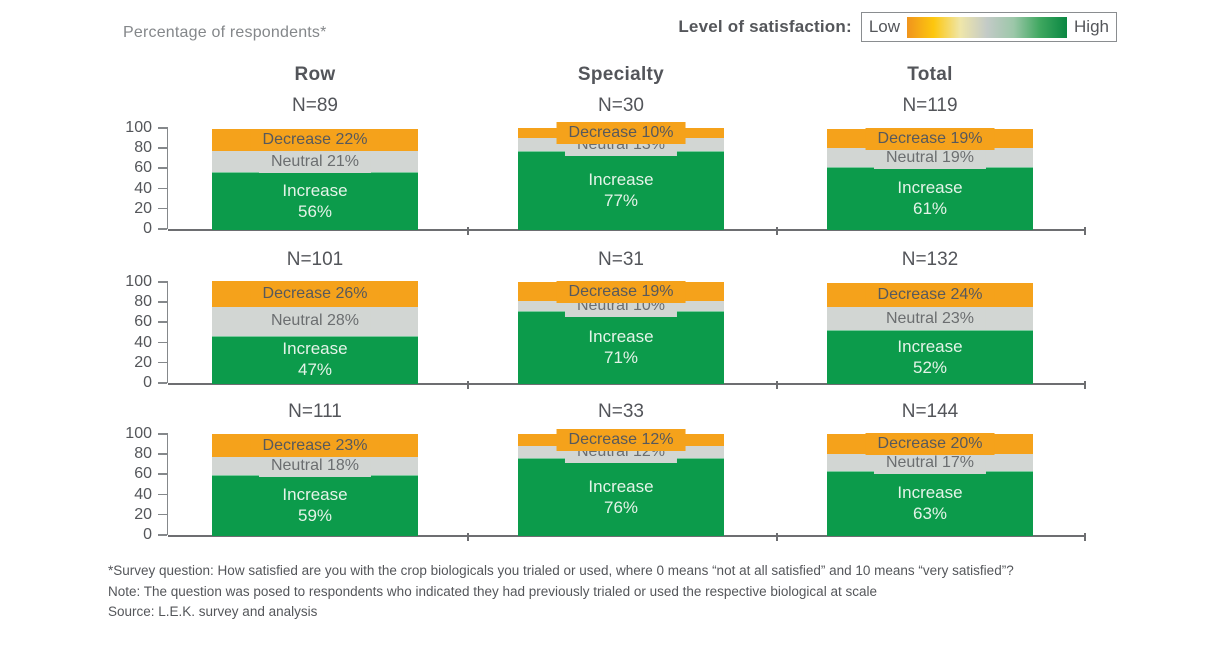  I want to click on sample-size-label: N=119, so click(930, 105).